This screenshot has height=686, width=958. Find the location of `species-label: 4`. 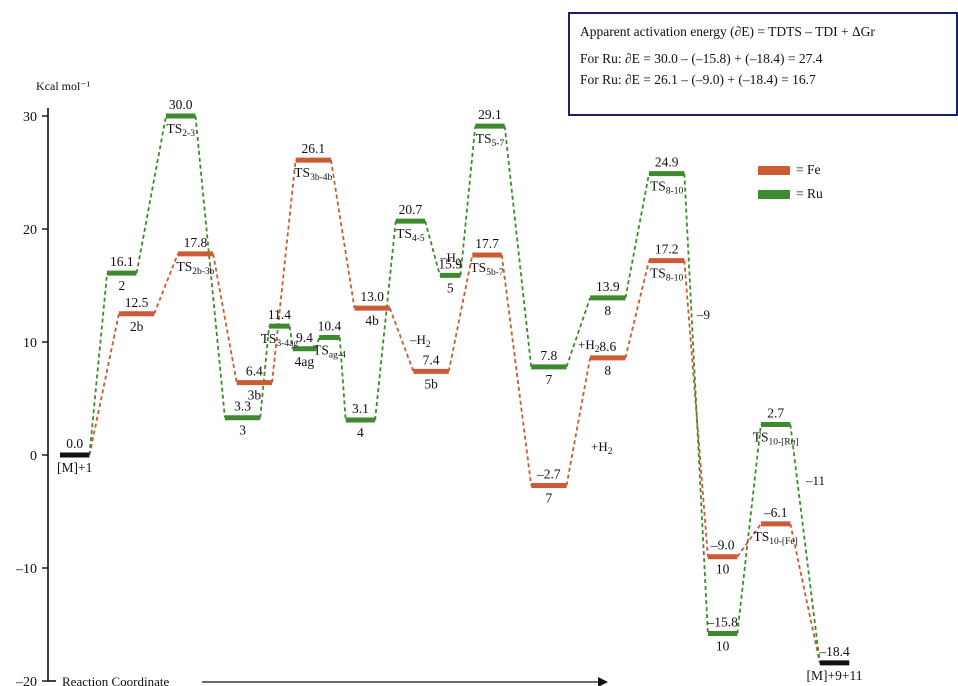

species-label: 4 is located at coordinates (360, 432).